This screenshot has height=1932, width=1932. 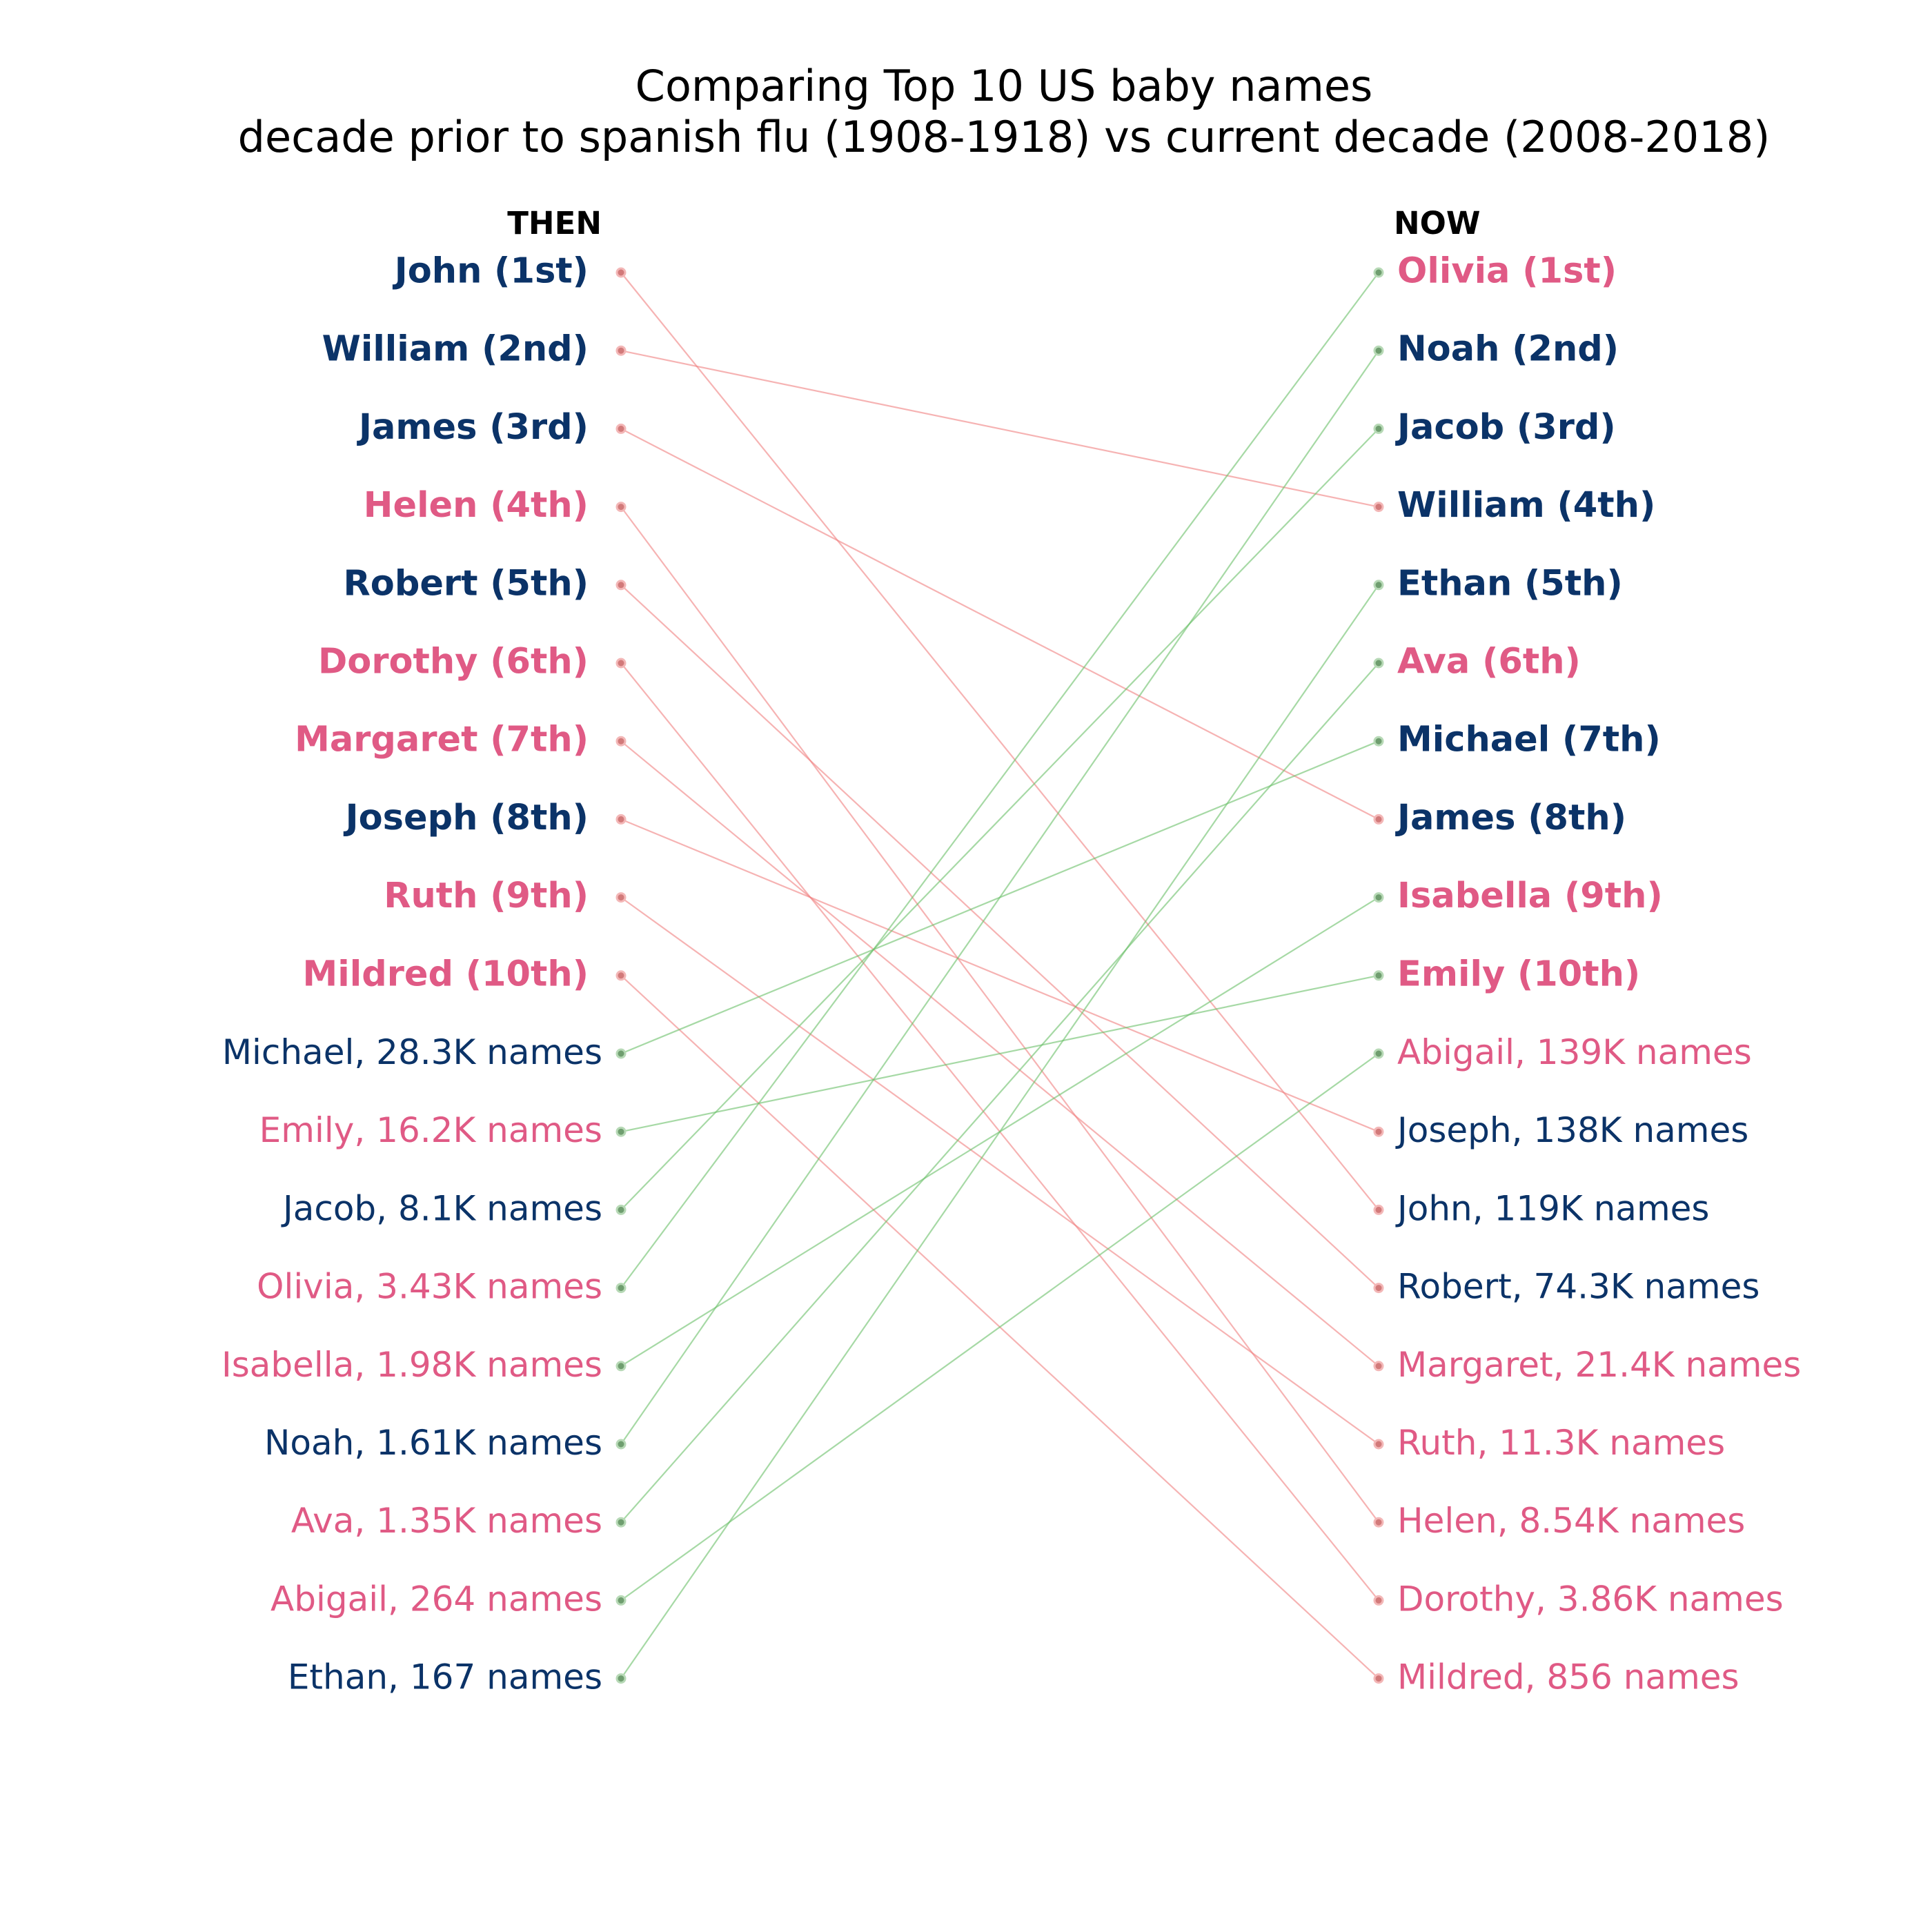 I want to click on left-point-mildred, so click(x=621, y=975).